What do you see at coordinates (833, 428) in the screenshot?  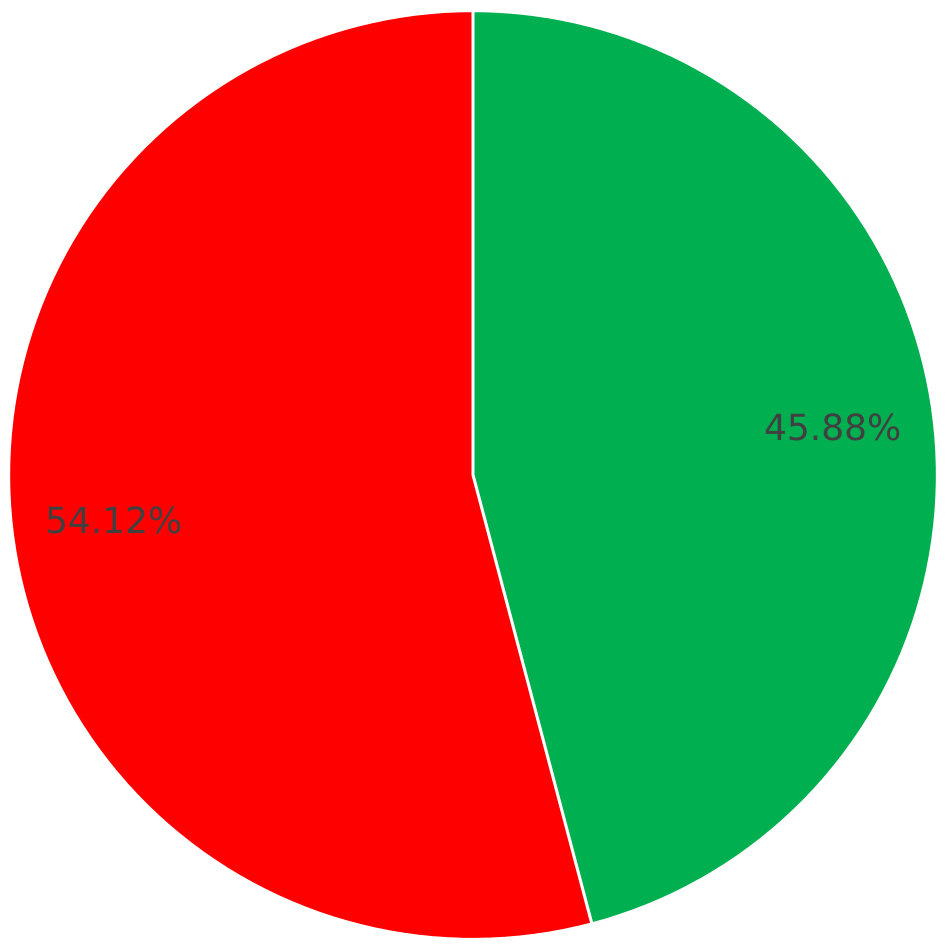 I see `data-label: 45.88%` at bounding box center [833, 428].